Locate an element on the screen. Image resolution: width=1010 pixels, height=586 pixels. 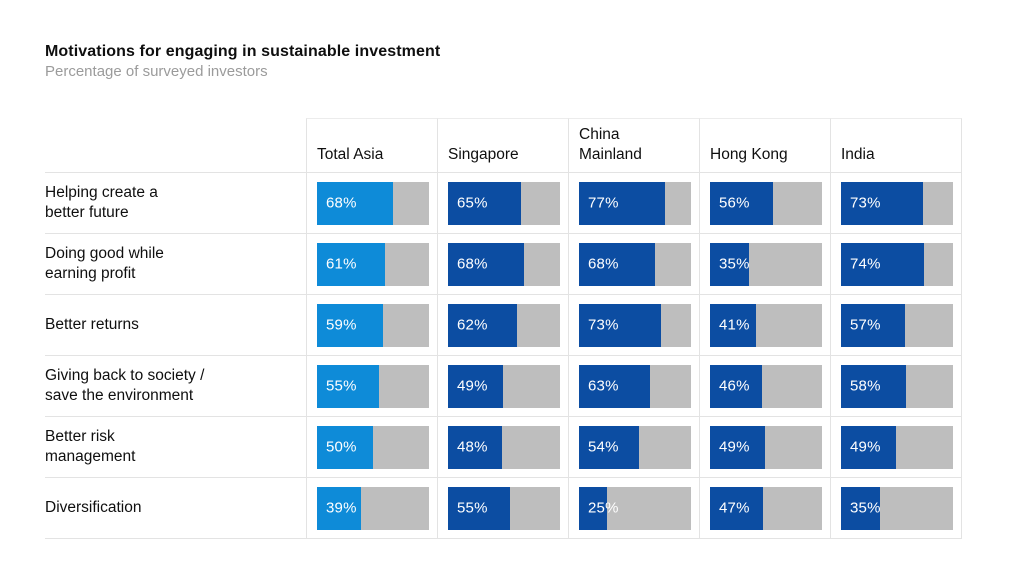
bar-cell: 47% is located at coordinates (764, 508).